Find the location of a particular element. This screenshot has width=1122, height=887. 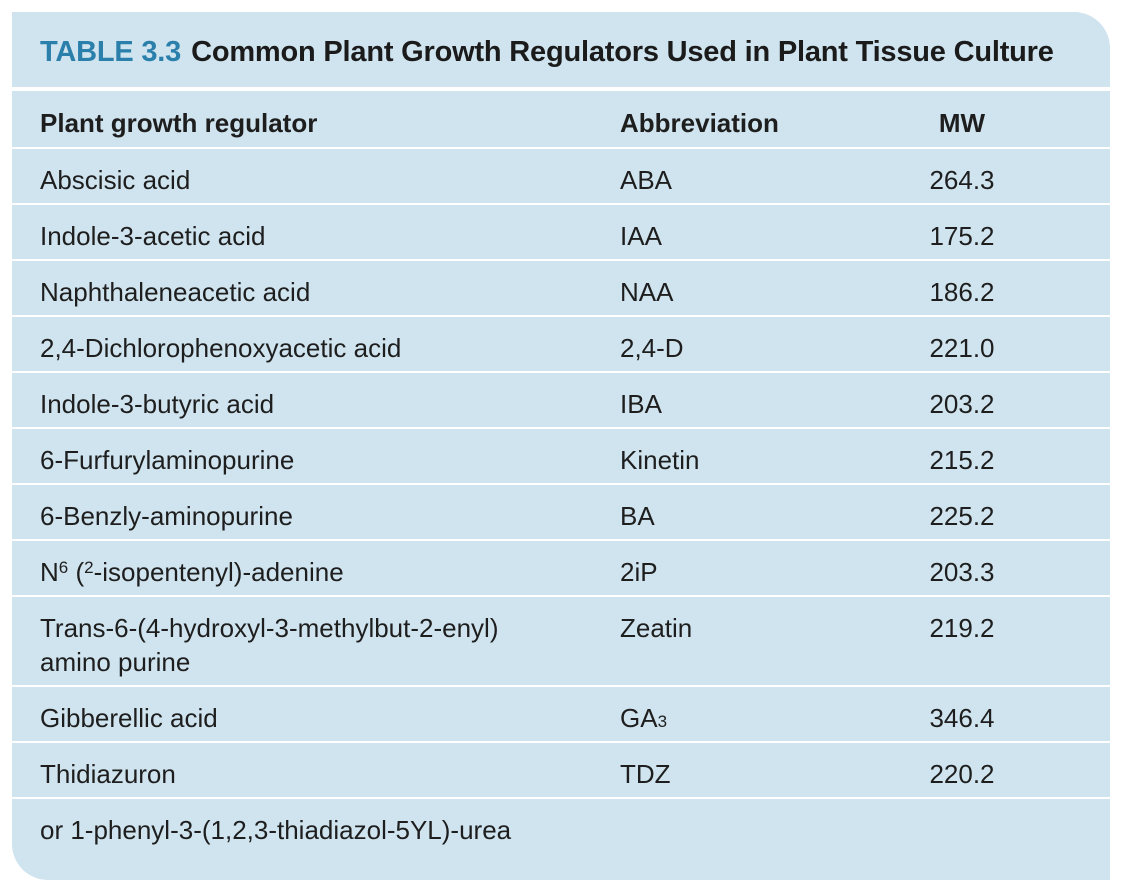

regulator-mw: 203.2 is located at coordinates (962, 404).